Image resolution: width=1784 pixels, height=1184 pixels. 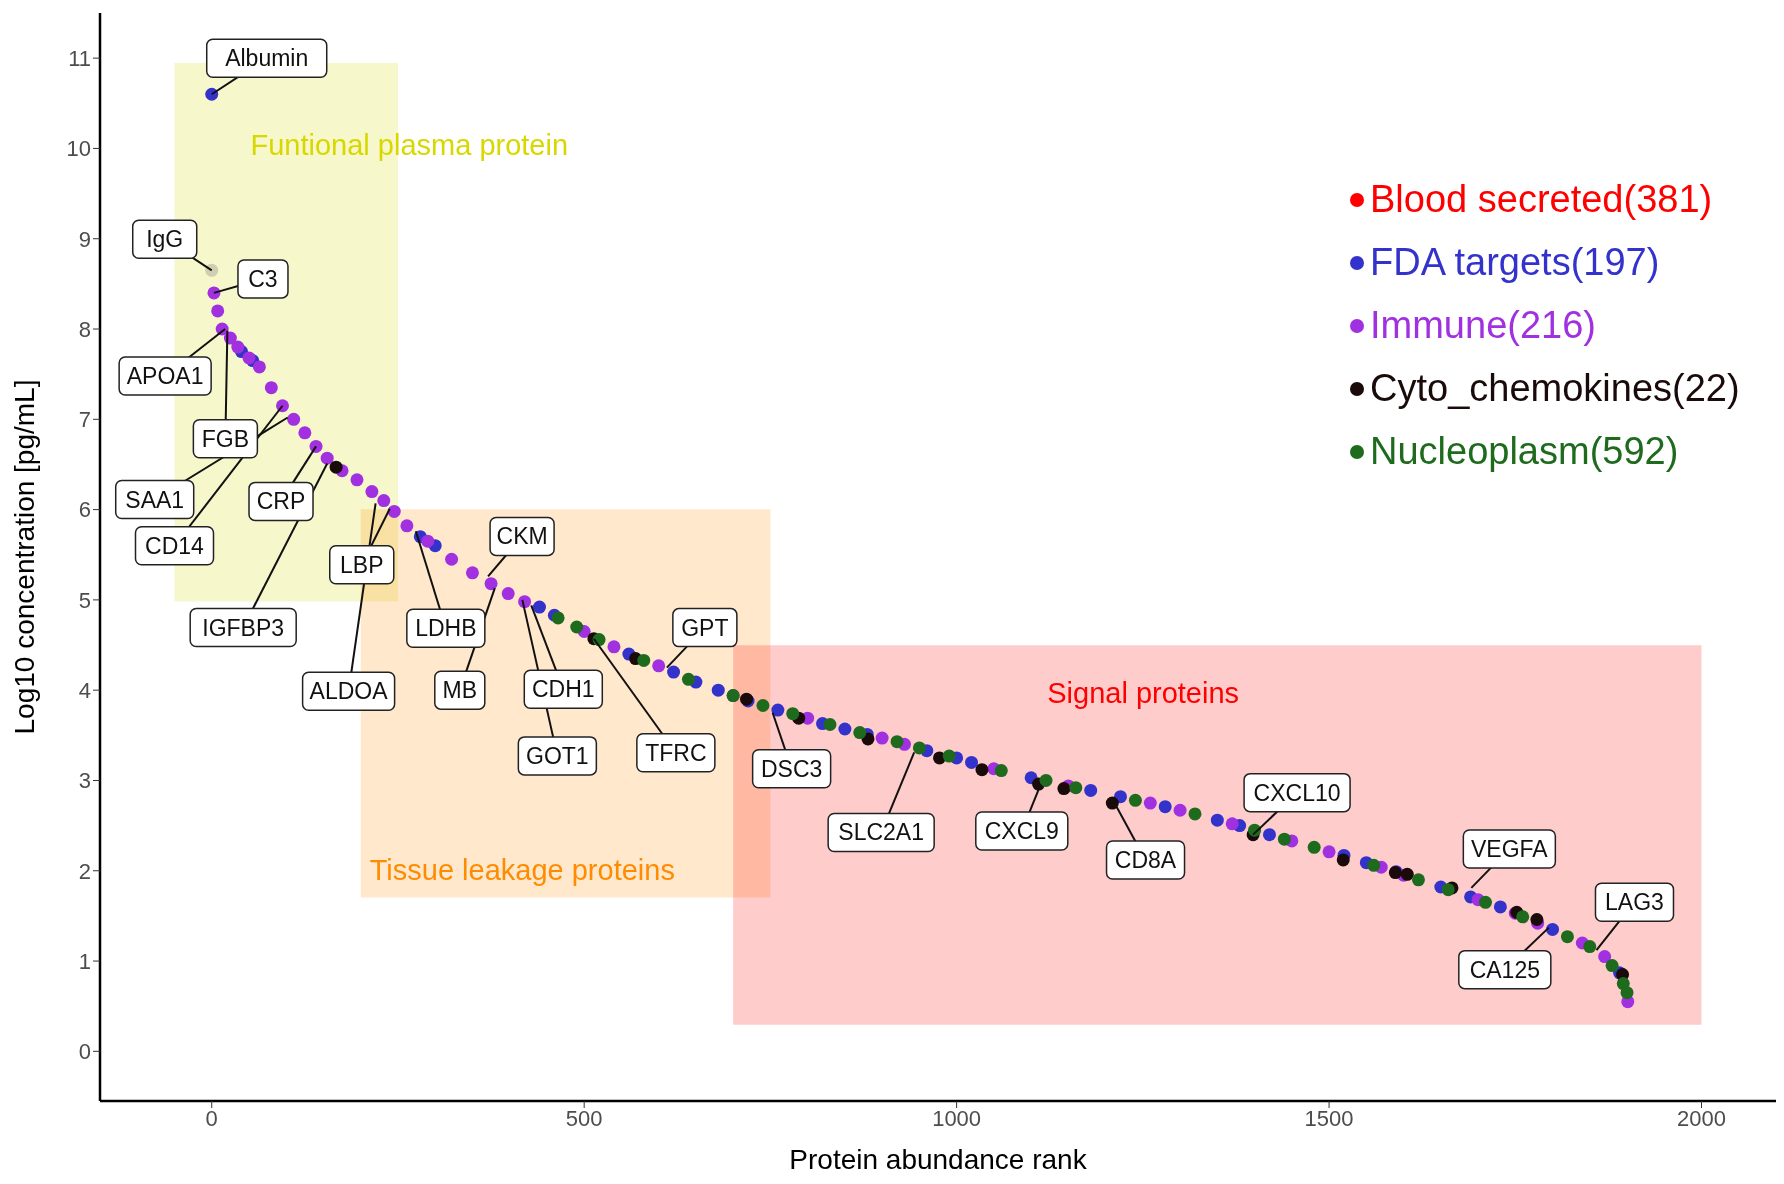 I want to click on annotation: MB, so click(x=460, y=690).